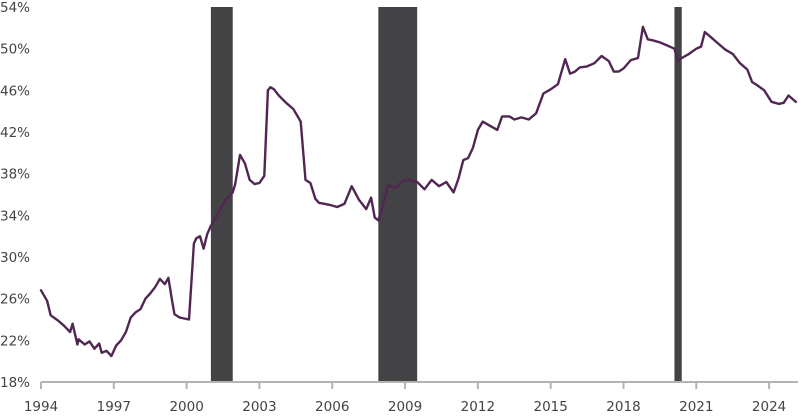 This screenshot has height=416, width=800. What do you see at coordinates (623, 407) in the screenshot?
I see `x-tick-label: 2018` at bounding box center [623, 407].